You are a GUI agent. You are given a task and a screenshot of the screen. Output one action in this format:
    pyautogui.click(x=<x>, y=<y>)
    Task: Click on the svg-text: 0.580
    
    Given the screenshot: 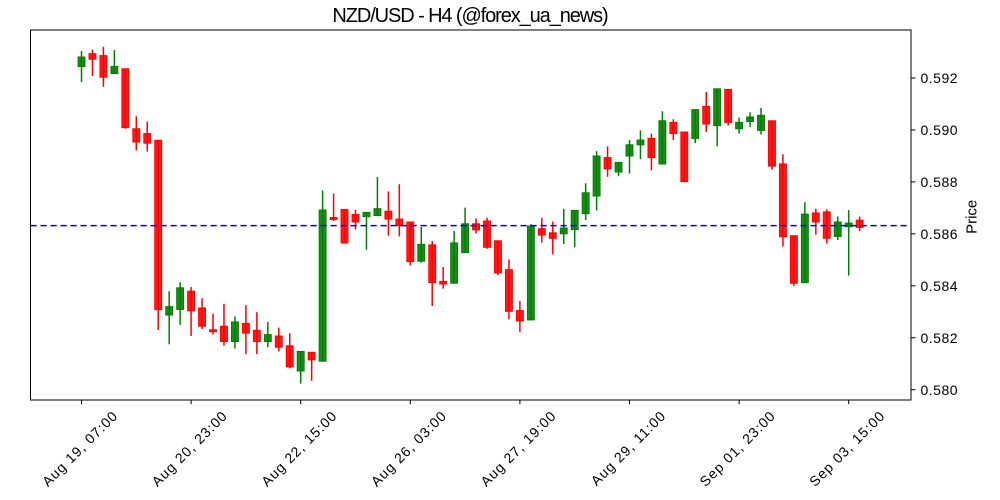 What is the action you would take?
    pyautogui.click(x=940, y=390)
    